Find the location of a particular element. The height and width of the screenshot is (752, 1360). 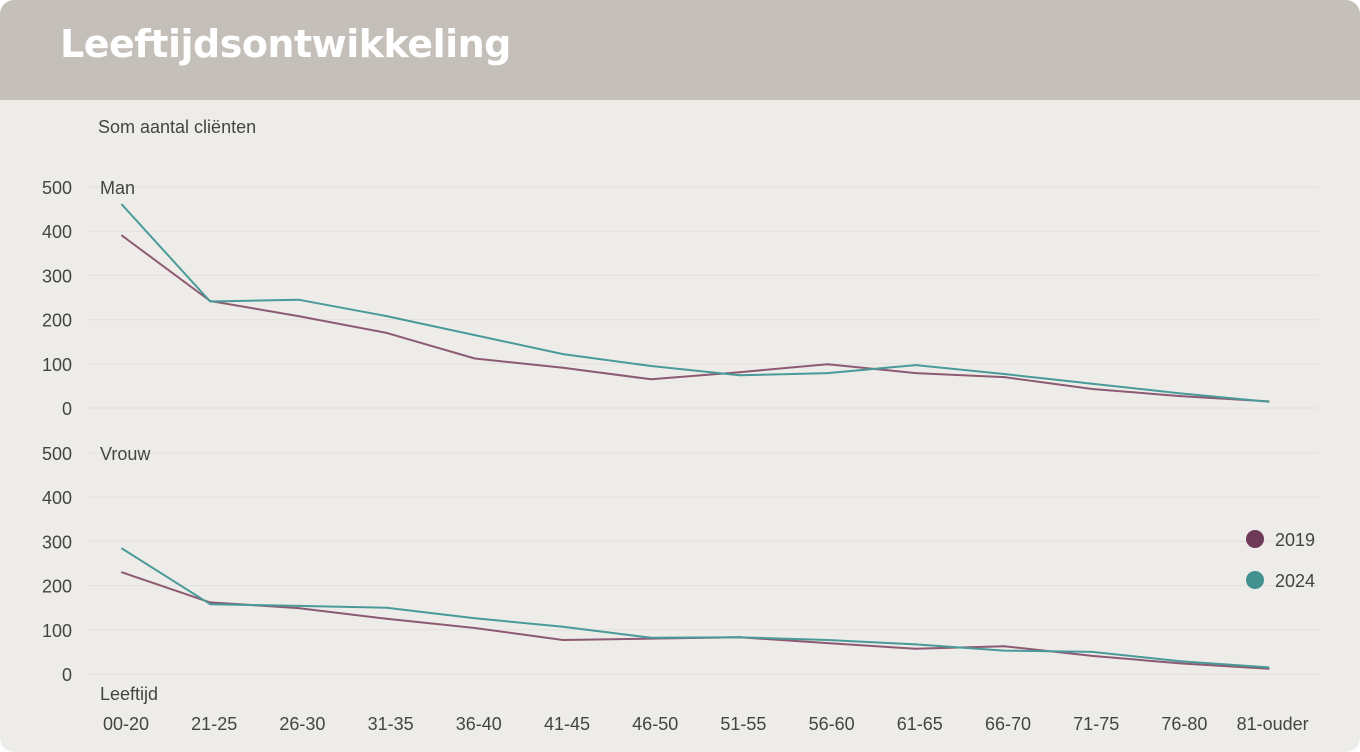

x-tick-label: 56-60 is located at coordinates (832, 724).